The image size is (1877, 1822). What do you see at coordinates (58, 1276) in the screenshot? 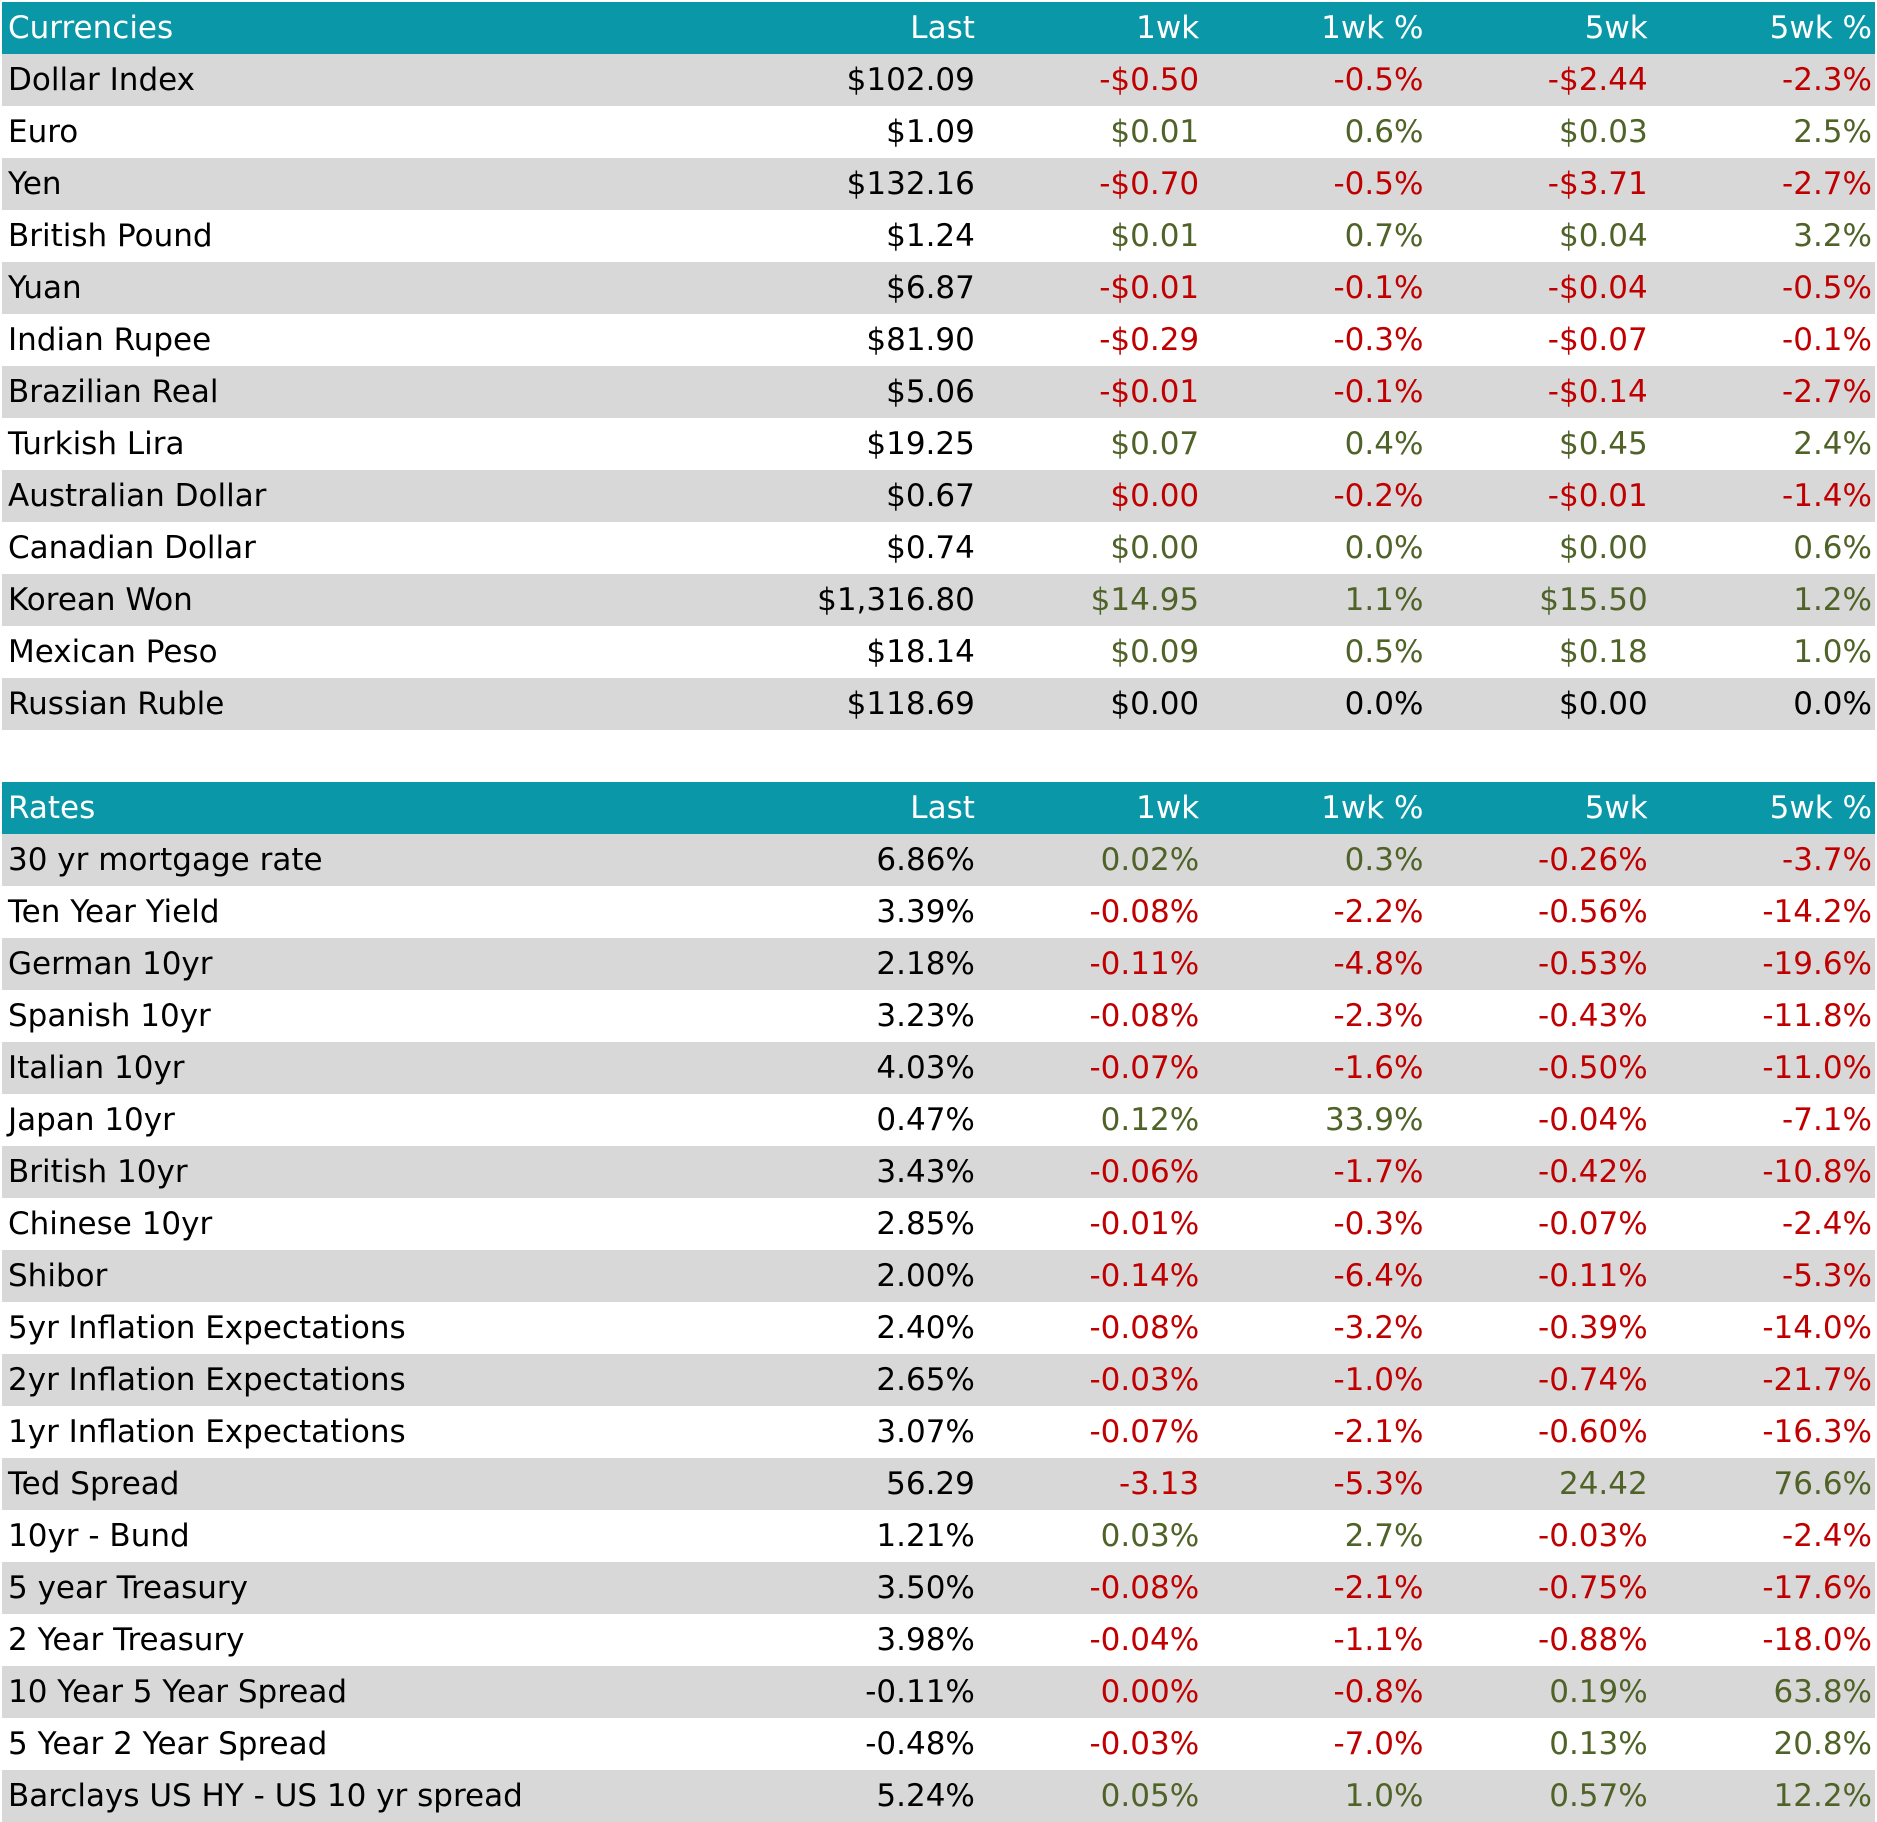
I see `cell-name: Shibor` at bounding box center [58, 1276].